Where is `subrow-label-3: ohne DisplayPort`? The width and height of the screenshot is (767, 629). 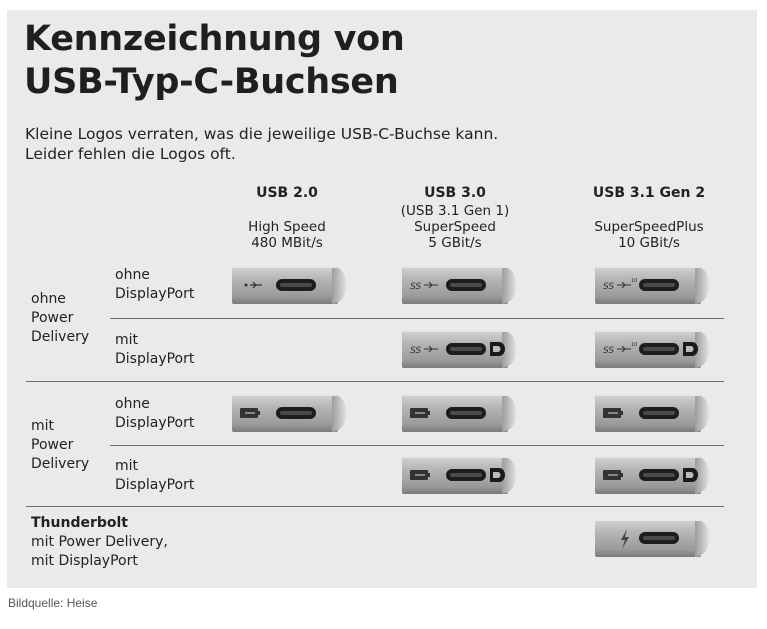
subrow-label-3: ohne DisplayPort is located at coordinates (155, 413).